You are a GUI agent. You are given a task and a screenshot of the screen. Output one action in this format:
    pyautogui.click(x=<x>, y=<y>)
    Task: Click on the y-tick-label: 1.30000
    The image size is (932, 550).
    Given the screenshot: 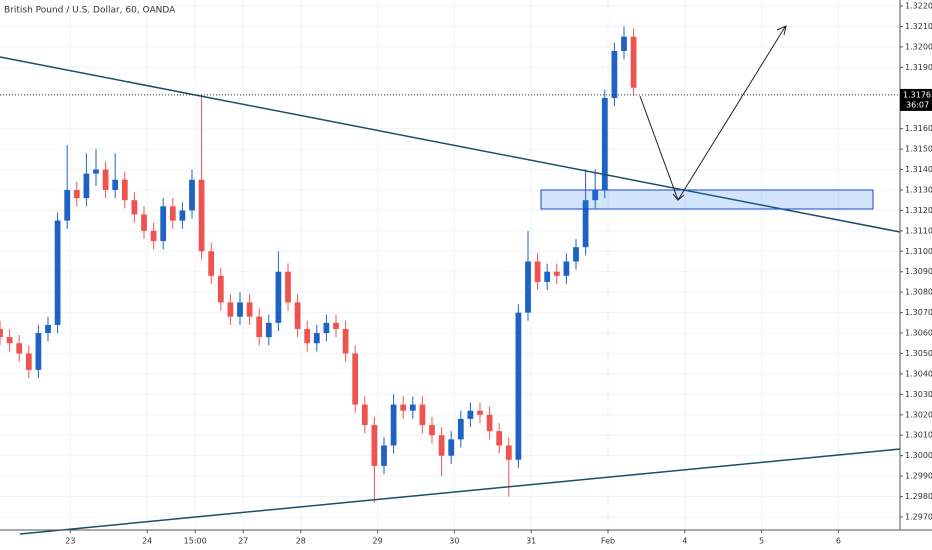 What is the action you would take?
    pyautogui.click(x=918, y=455)
    